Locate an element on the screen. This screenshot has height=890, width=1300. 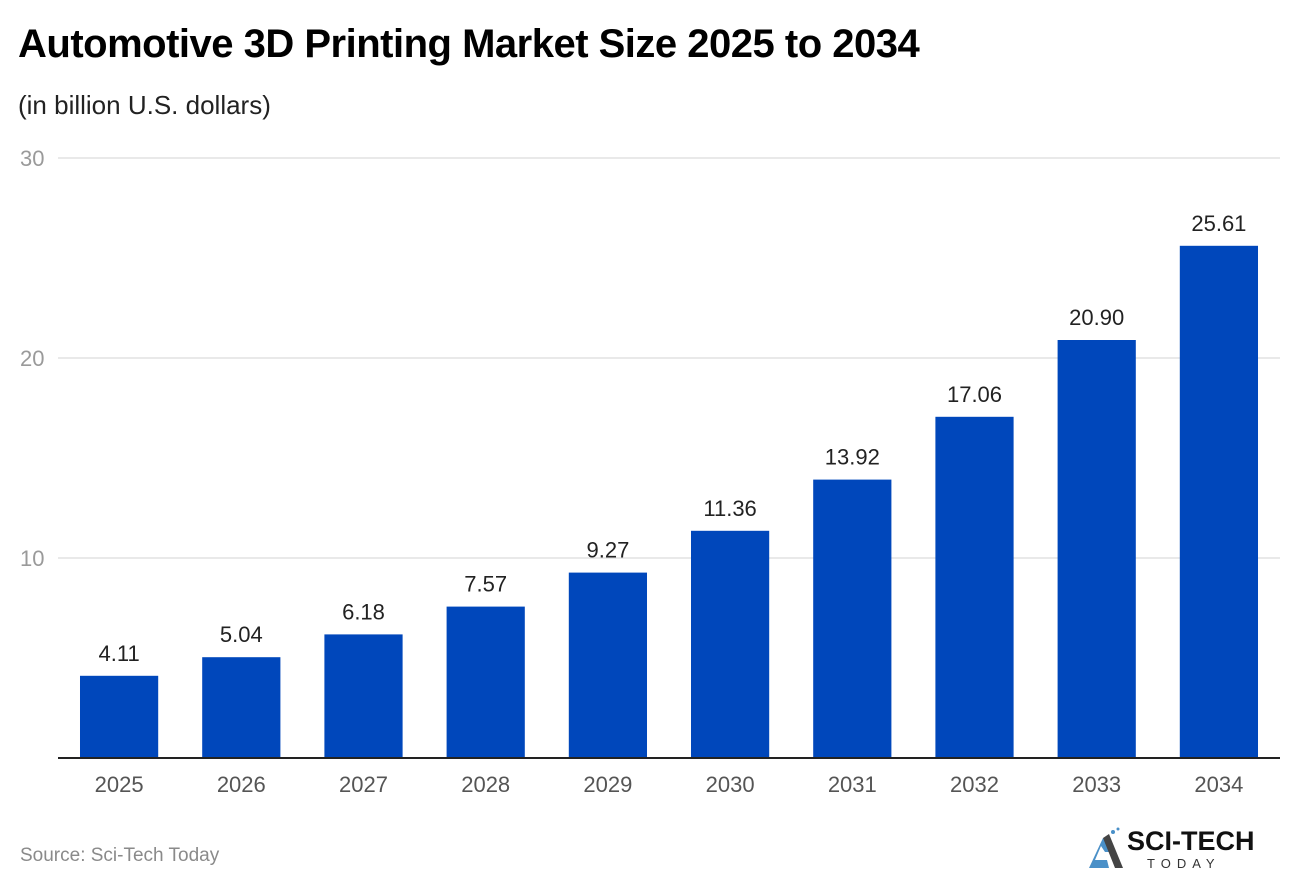
logo-text: SCI-TECH is located at coordinates (1191, 841).